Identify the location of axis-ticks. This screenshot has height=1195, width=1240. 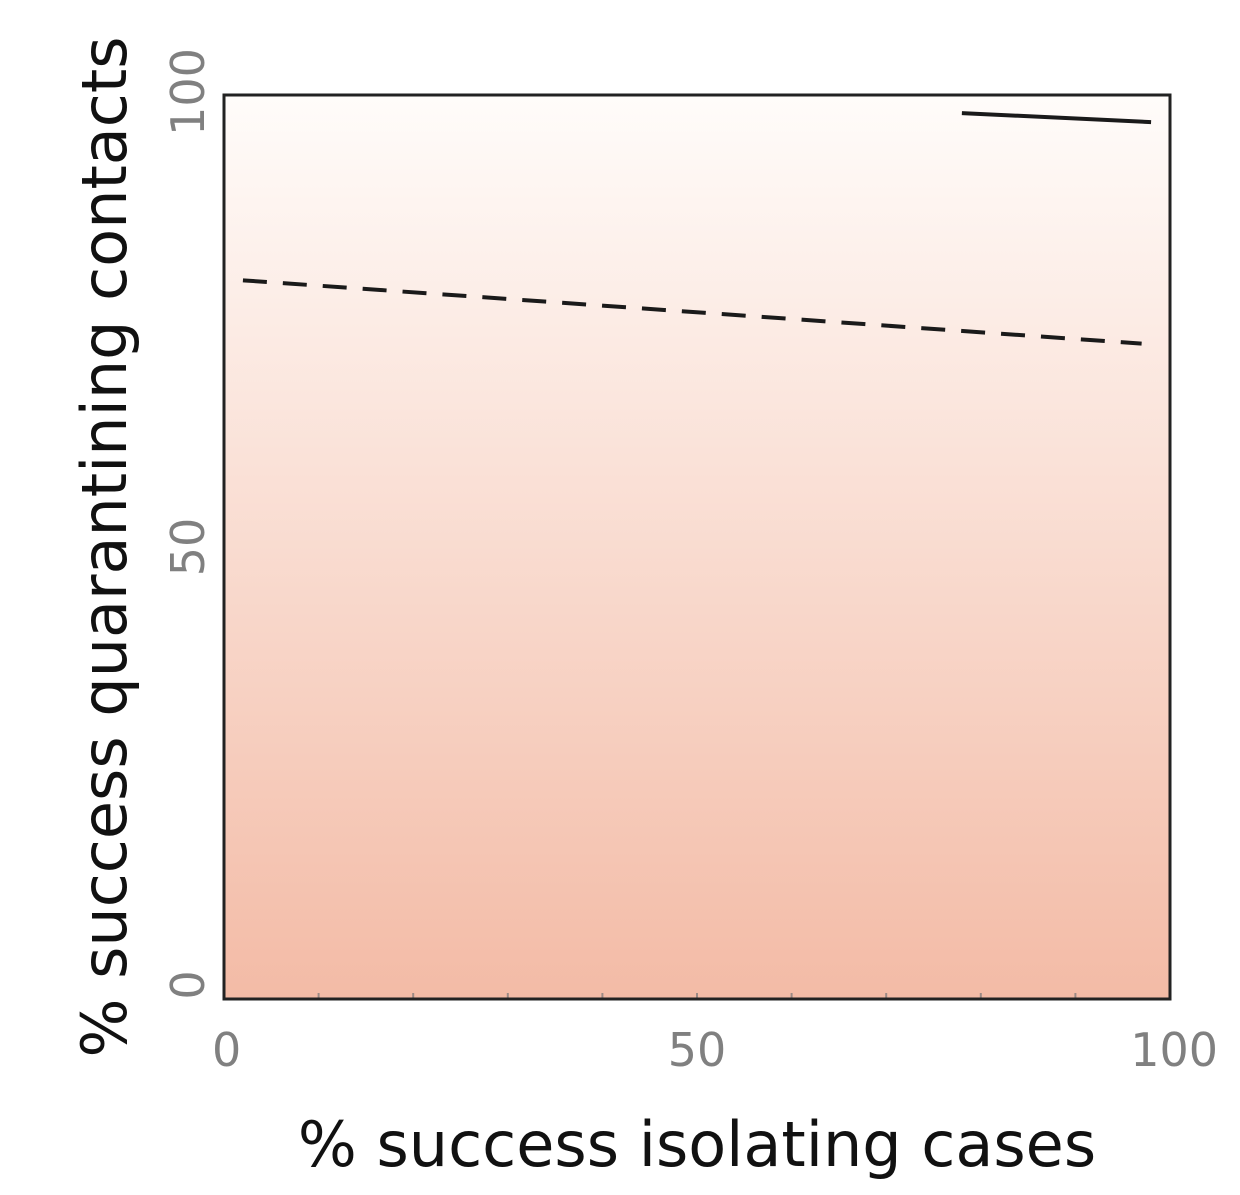
(697, 996).